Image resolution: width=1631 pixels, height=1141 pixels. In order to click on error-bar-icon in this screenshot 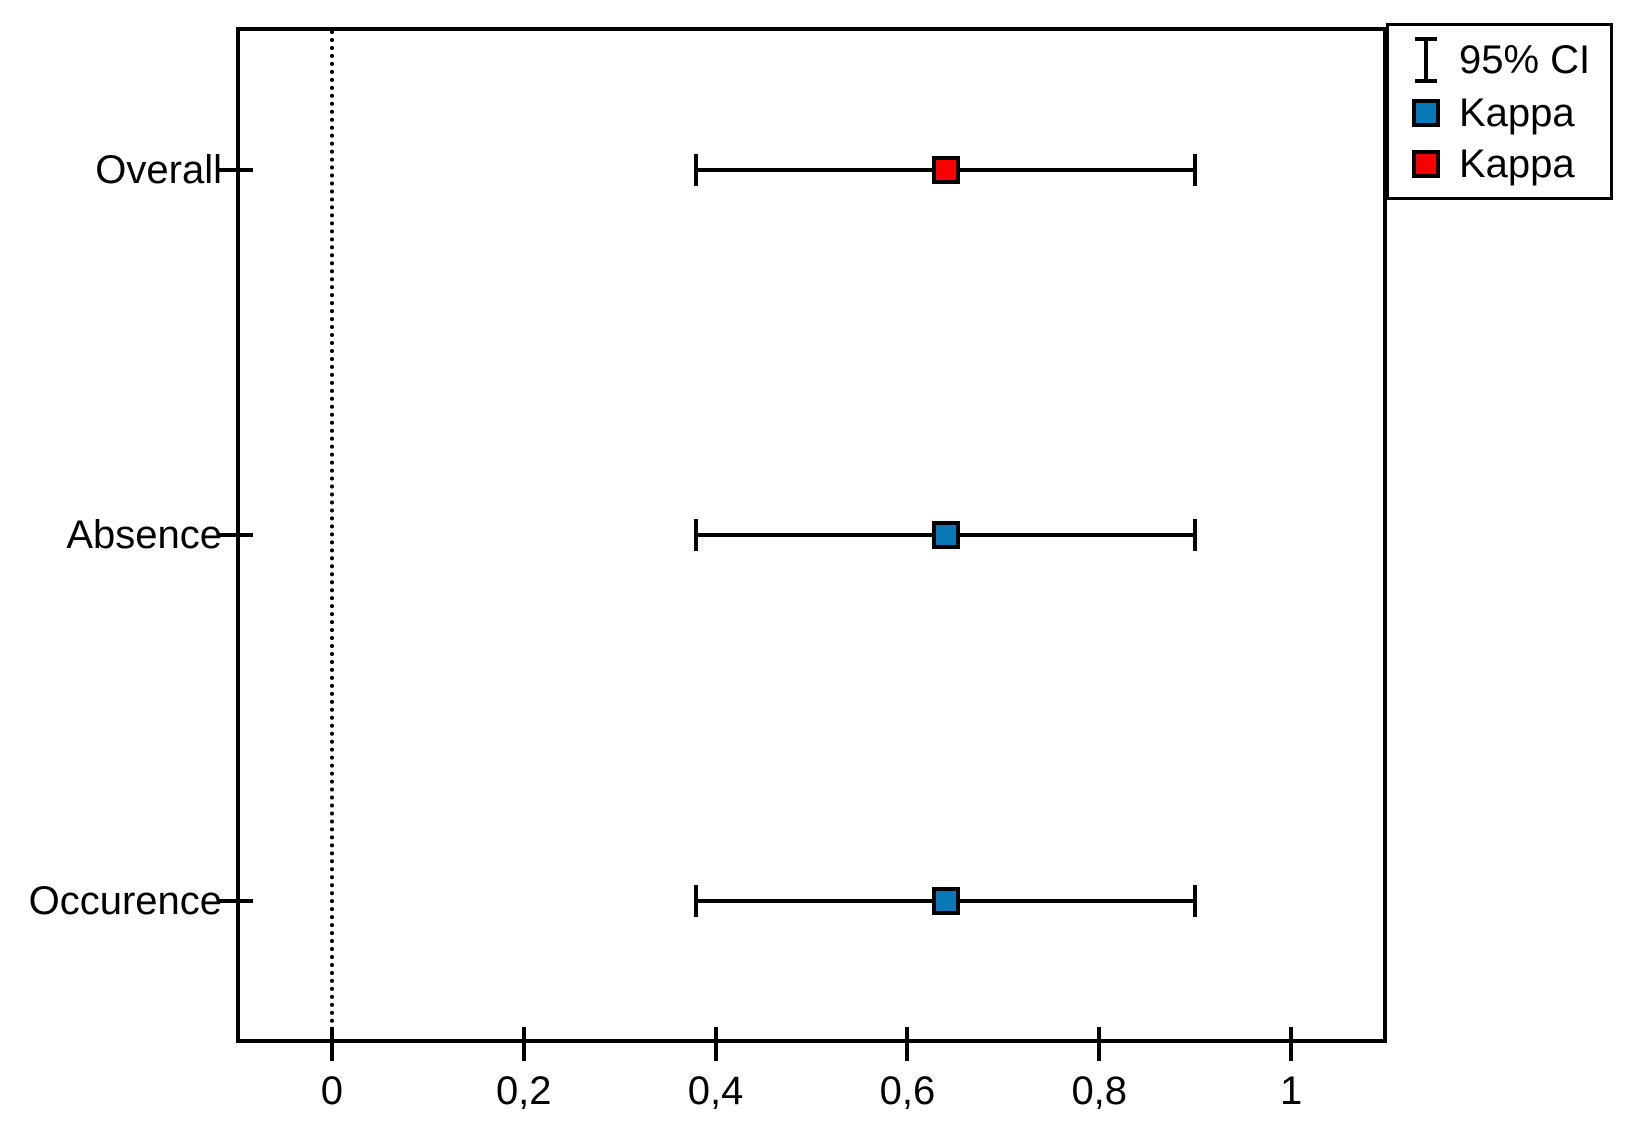, I will do `click(1426, 60)`.